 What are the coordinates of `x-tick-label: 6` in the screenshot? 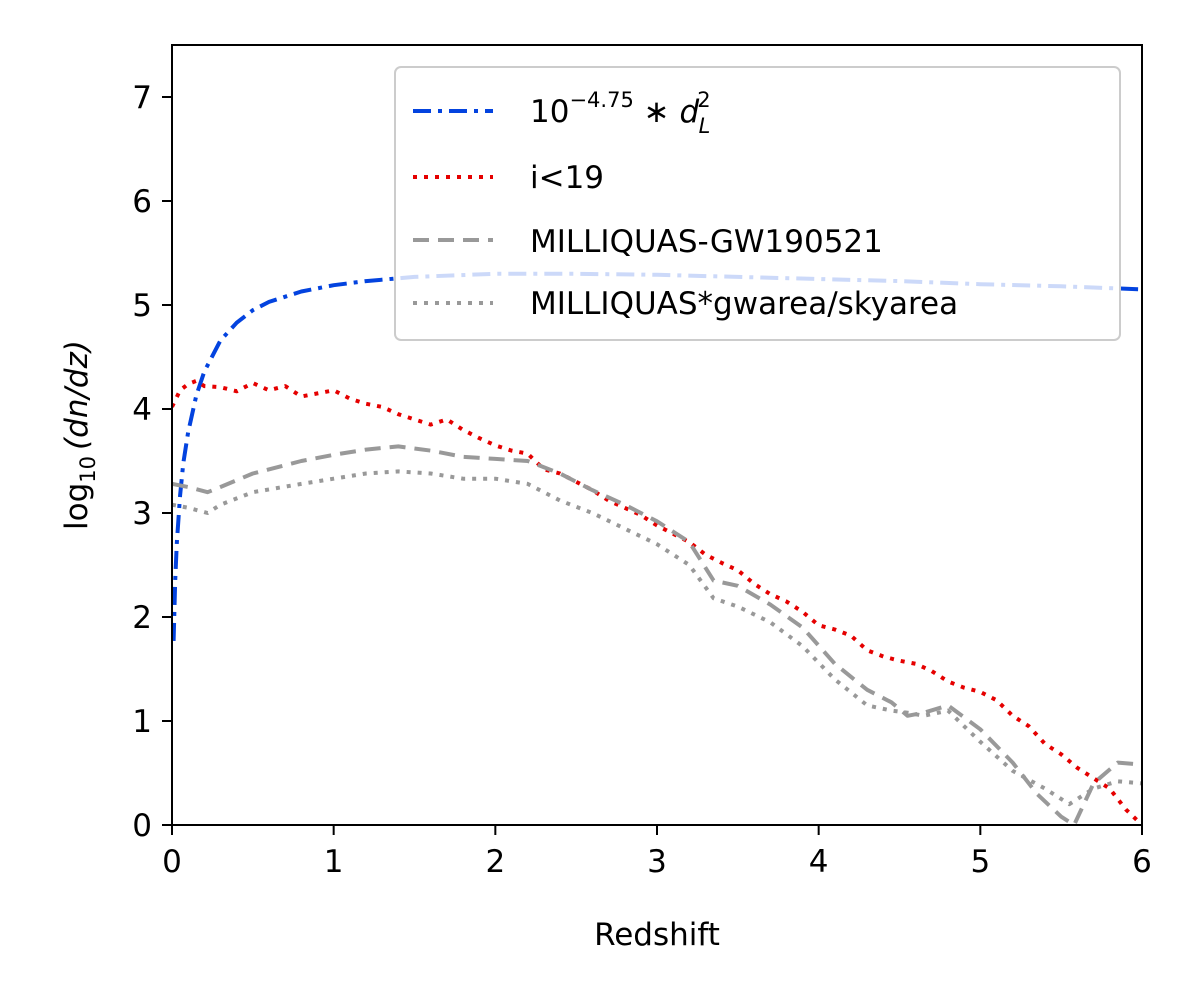 It's located at (1142, 862).